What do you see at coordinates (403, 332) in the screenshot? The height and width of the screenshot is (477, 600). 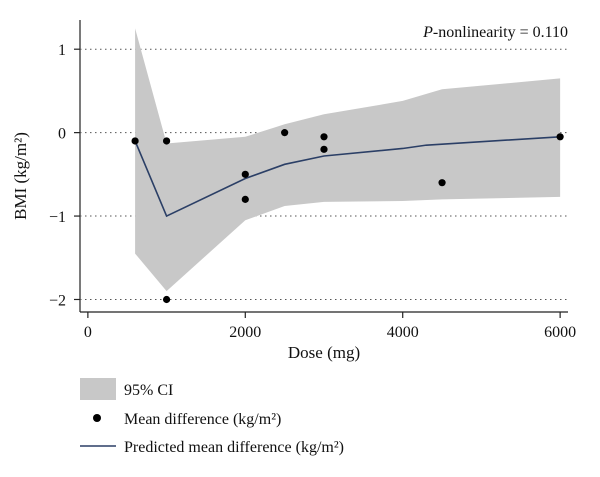 I see `x-tick-label: 4000` at bounding box center [403, 332].